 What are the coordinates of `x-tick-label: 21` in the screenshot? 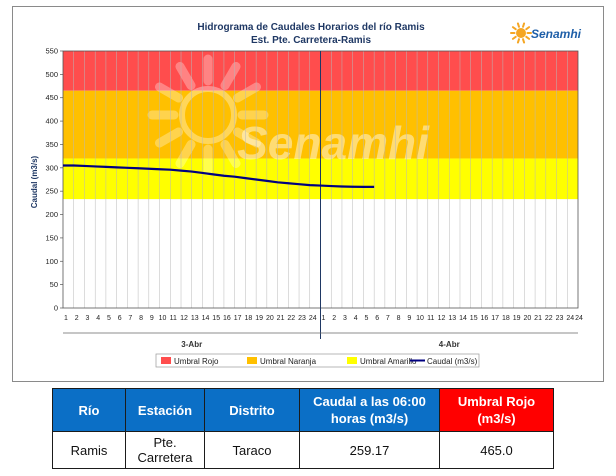 It's located at (538, 318).